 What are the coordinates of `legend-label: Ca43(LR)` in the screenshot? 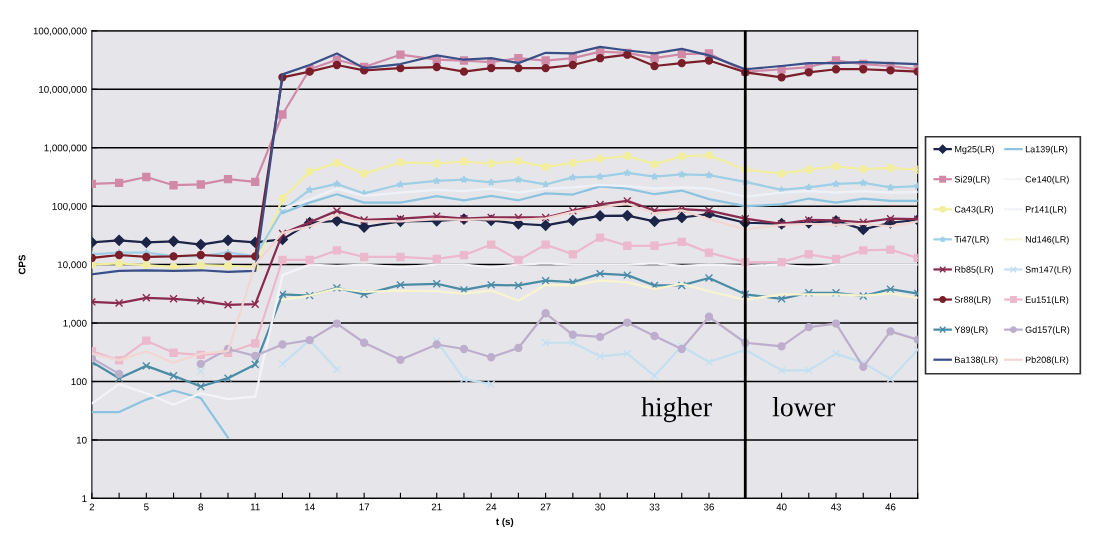 It's located at (973, 210).